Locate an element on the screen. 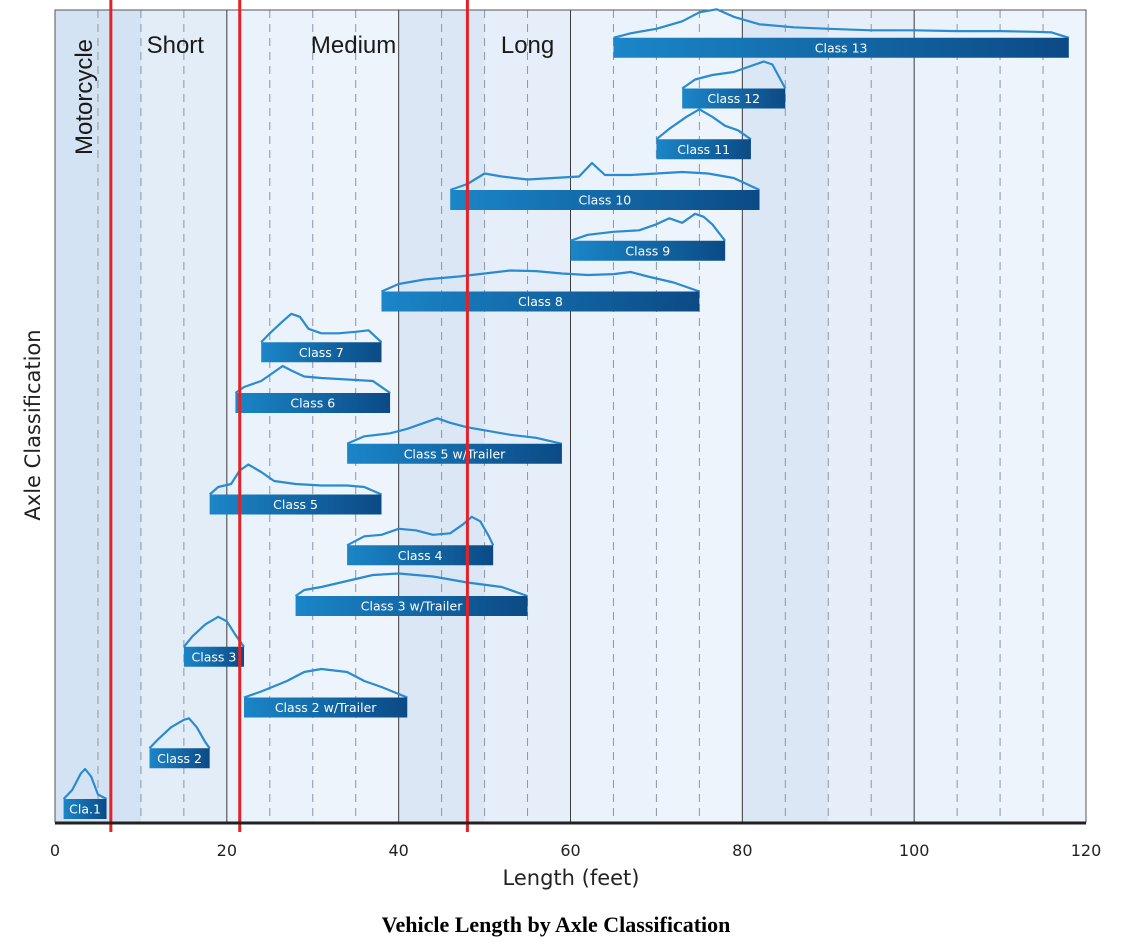  bar-label: Class 5 is located at coordinates (295, 504).